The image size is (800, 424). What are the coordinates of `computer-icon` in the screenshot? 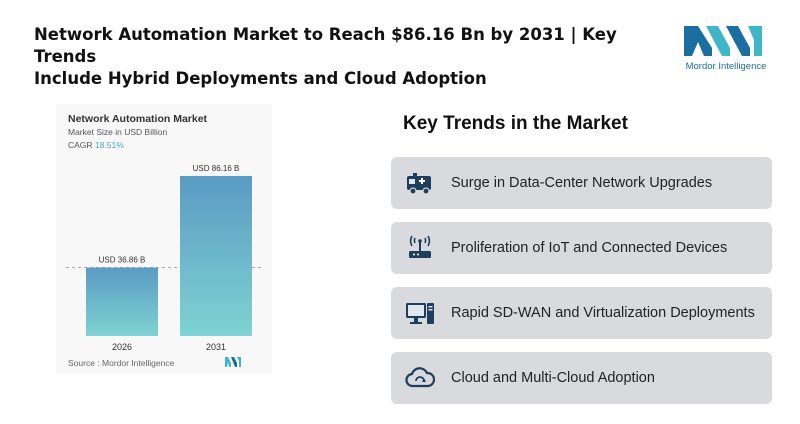 It's located at (420, 313).